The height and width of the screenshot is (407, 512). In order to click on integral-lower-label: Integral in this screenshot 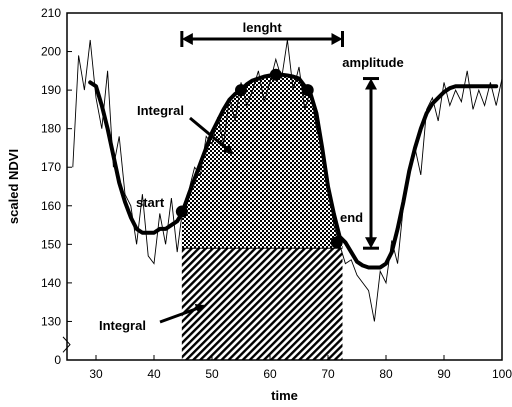, I will do `click(122, 325)`.